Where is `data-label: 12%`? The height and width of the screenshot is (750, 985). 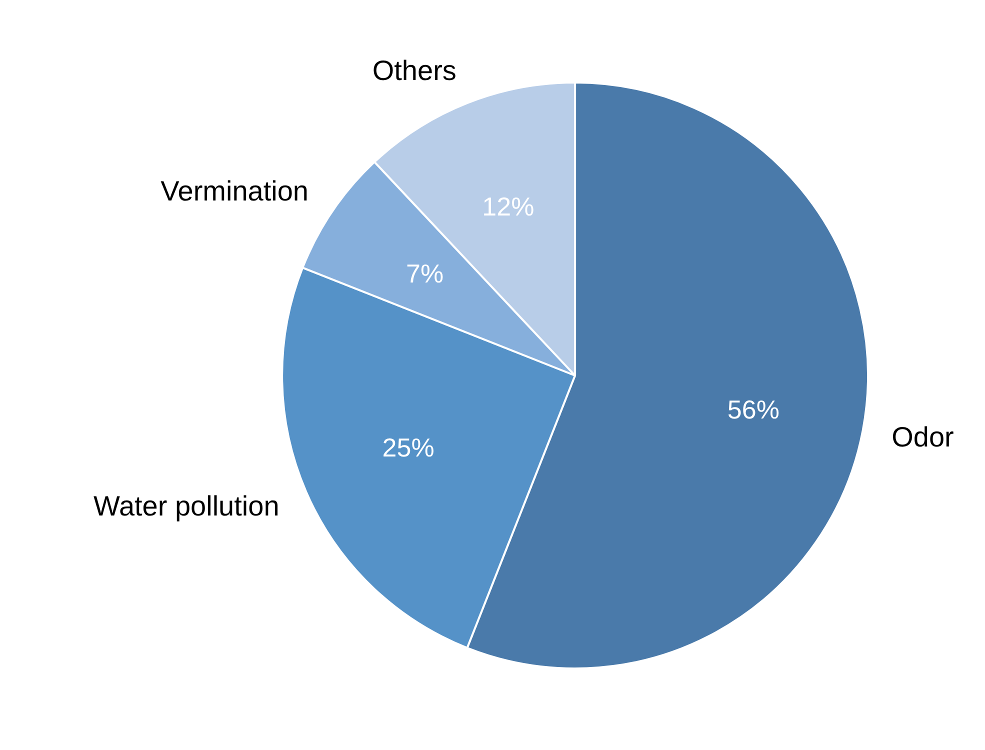 data-label: 12% is located at coordinates (508, 207).